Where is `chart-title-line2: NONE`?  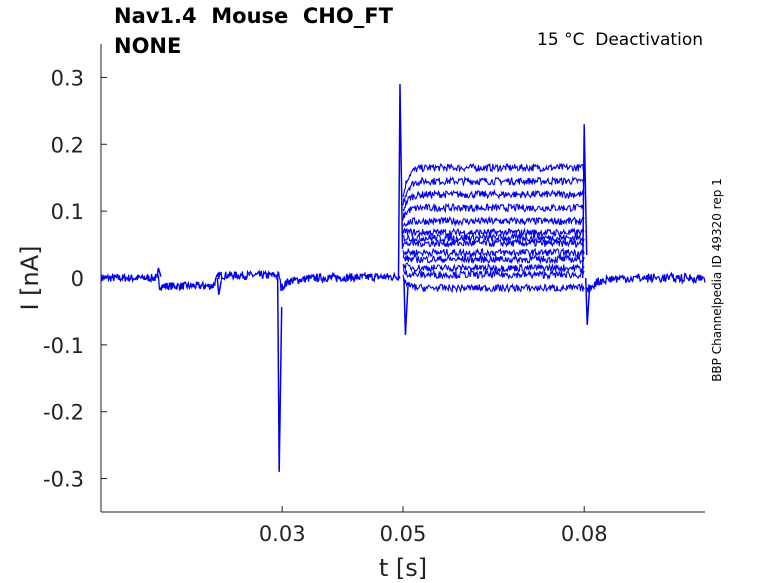 chart-title-line2: NONE is located at coordinates (148, 46).